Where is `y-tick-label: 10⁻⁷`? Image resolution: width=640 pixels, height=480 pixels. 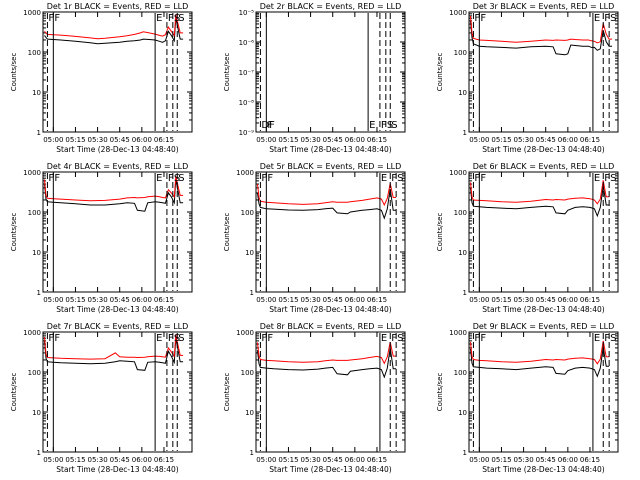
y-tick-label: 10⁻⁷ is located at coordinates (247, 73).